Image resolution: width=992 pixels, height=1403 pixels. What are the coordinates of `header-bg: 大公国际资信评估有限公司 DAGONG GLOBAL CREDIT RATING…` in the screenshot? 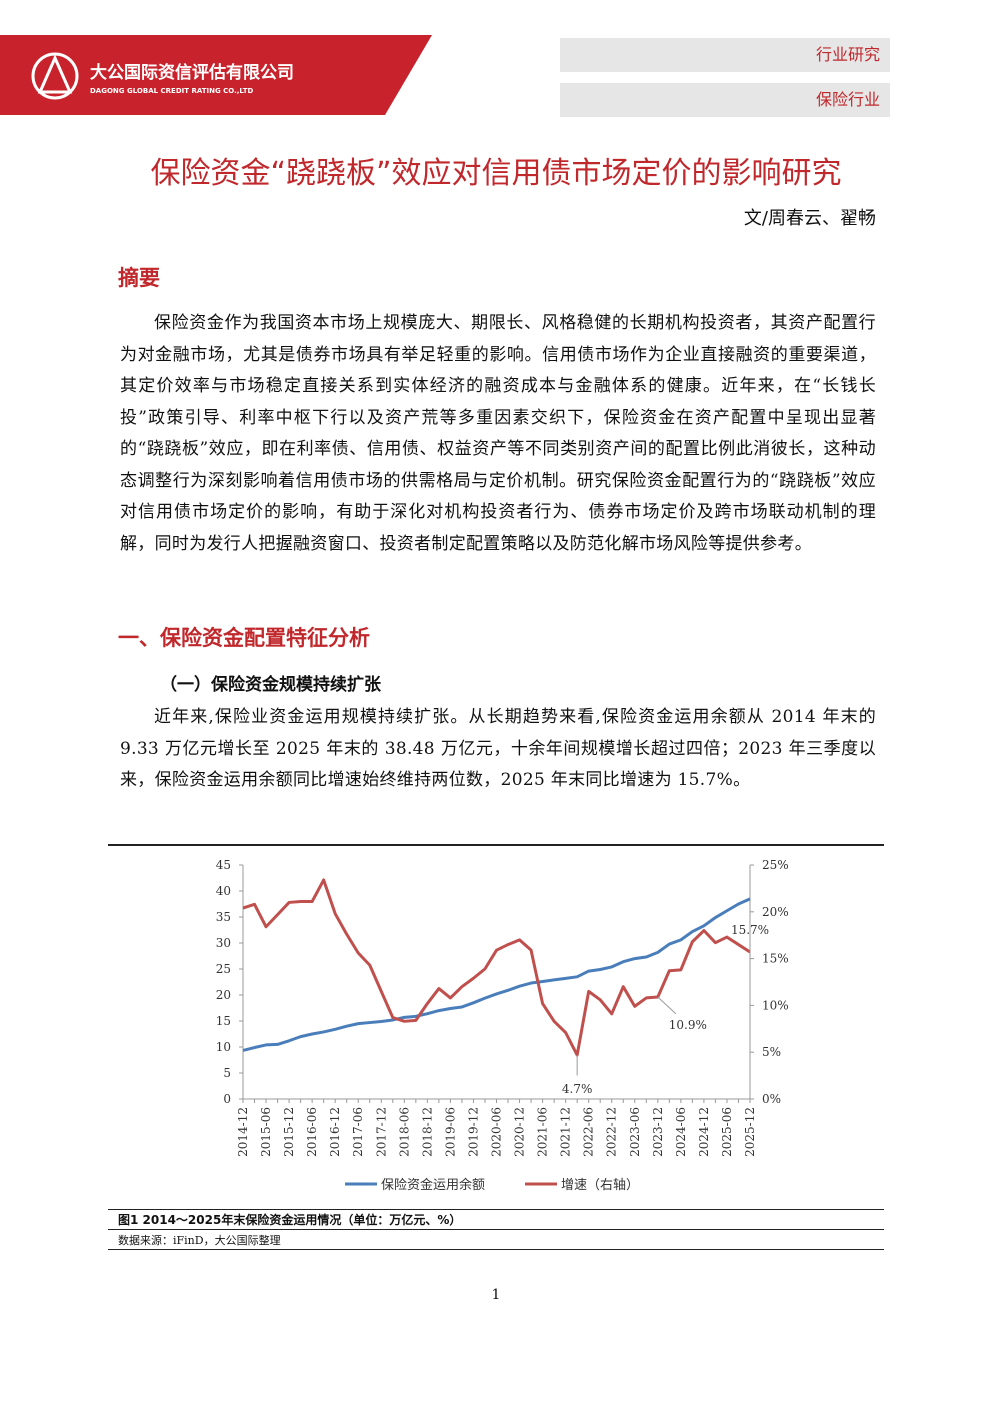 It's located at (216, 75).